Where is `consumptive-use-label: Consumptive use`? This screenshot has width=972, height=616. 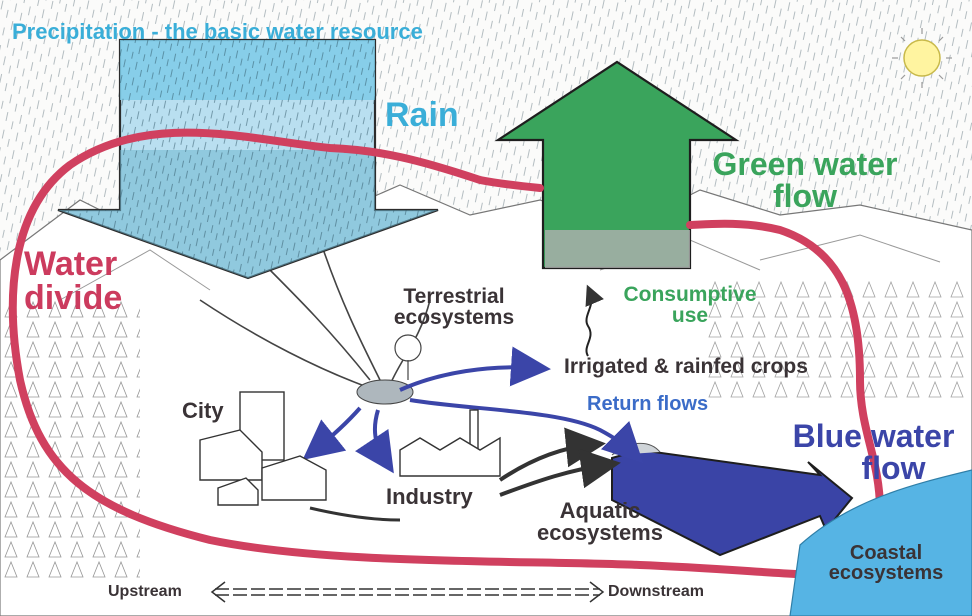 consumptive-use-label: Consumptive use is located at coordinates (690, 305).